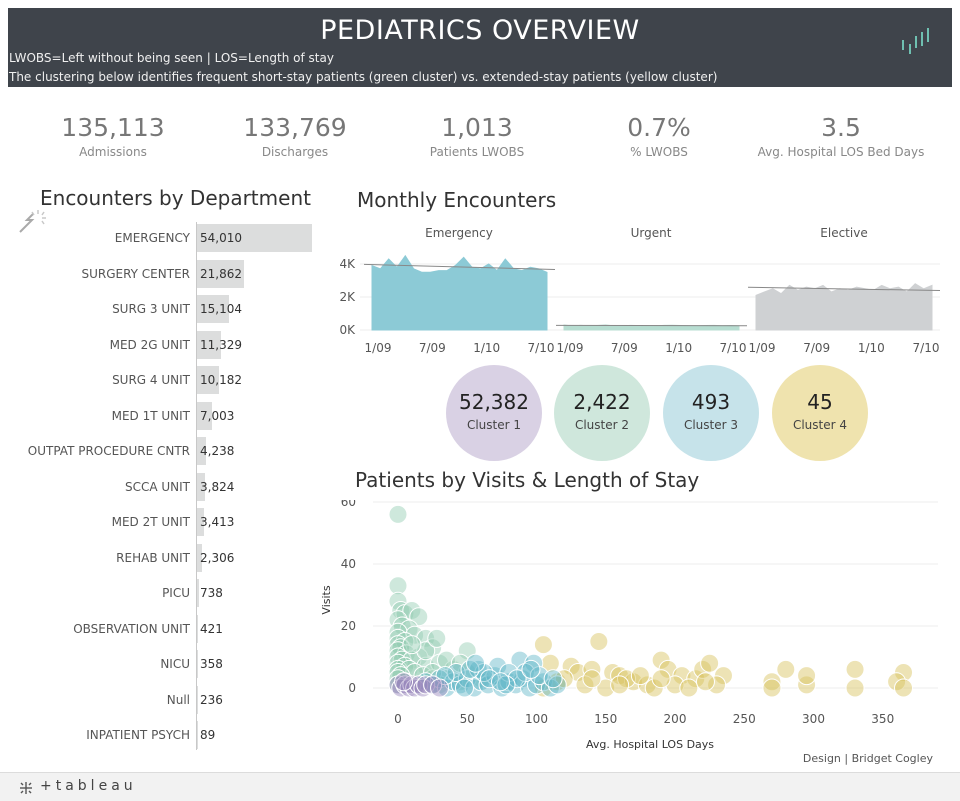 This screenshot has height=801, width=960. What do you see at coordinates (882, 719) in the screenshot?
I see `scatter-x-tick: 350` at bounding box center [882, 719].